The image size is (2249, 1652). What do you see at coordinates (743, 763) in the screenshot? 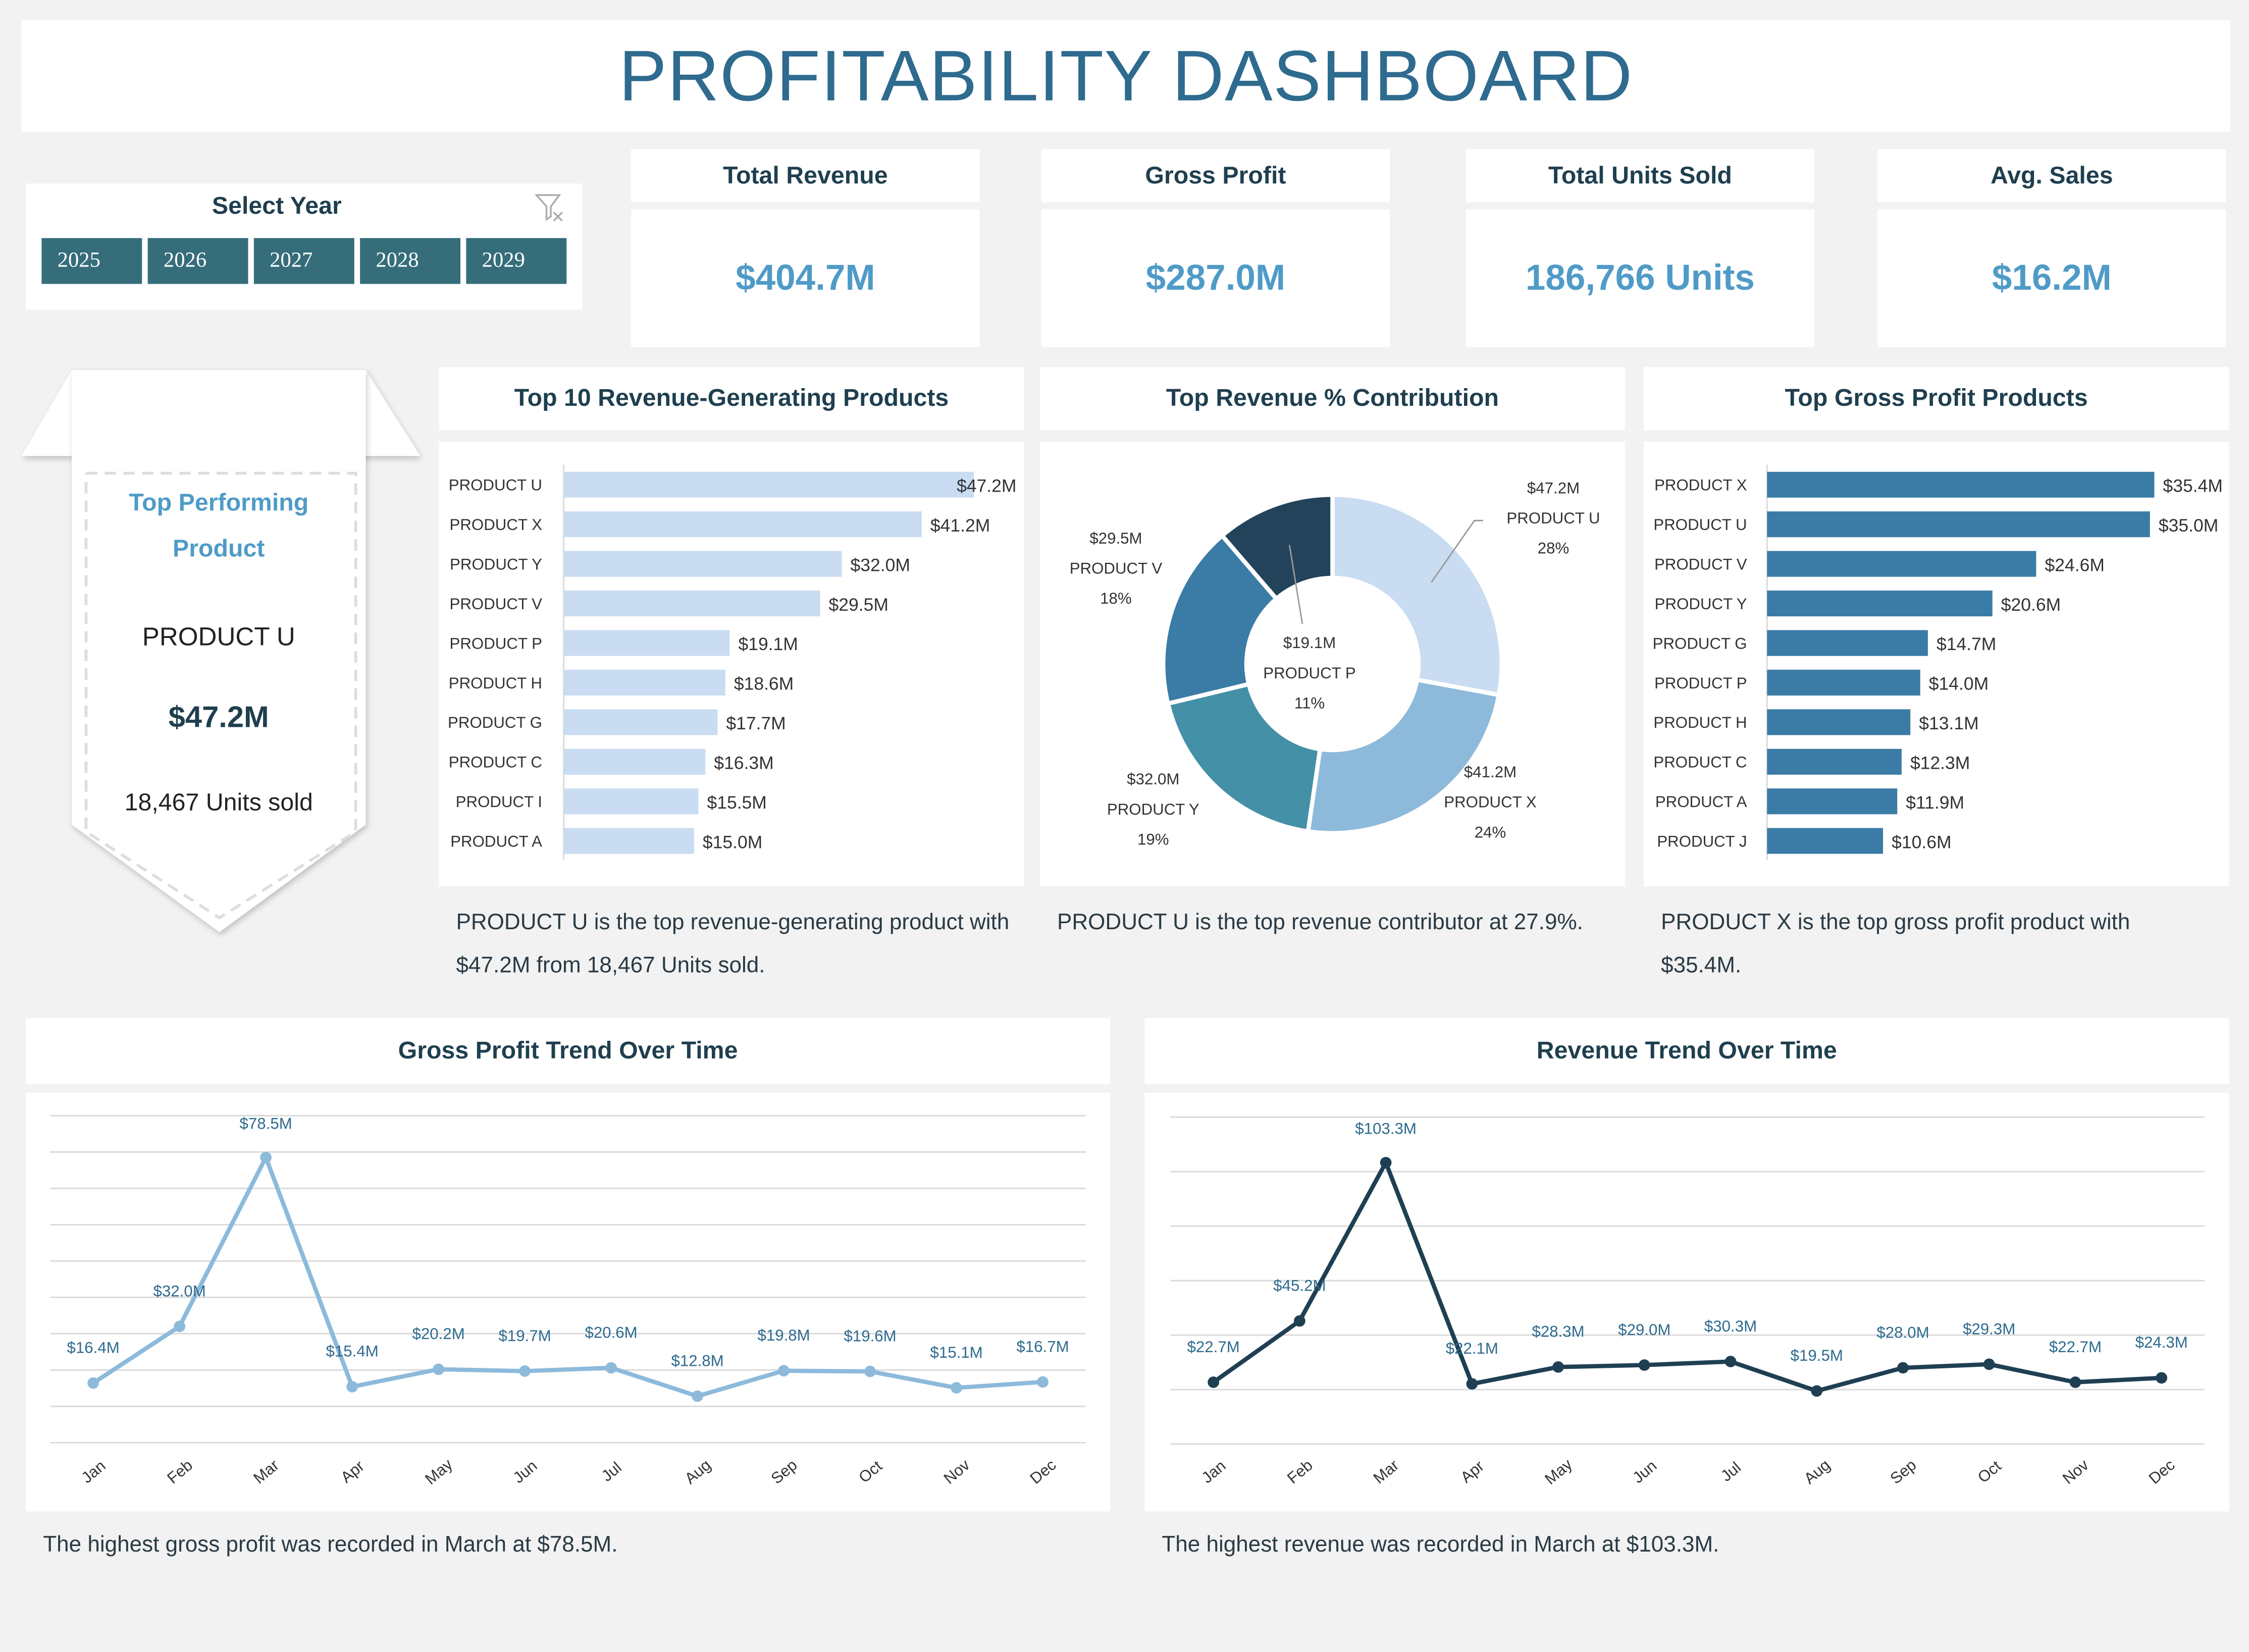
I see `bar-value-label: $16.3M` at bounding box center [743, 763].